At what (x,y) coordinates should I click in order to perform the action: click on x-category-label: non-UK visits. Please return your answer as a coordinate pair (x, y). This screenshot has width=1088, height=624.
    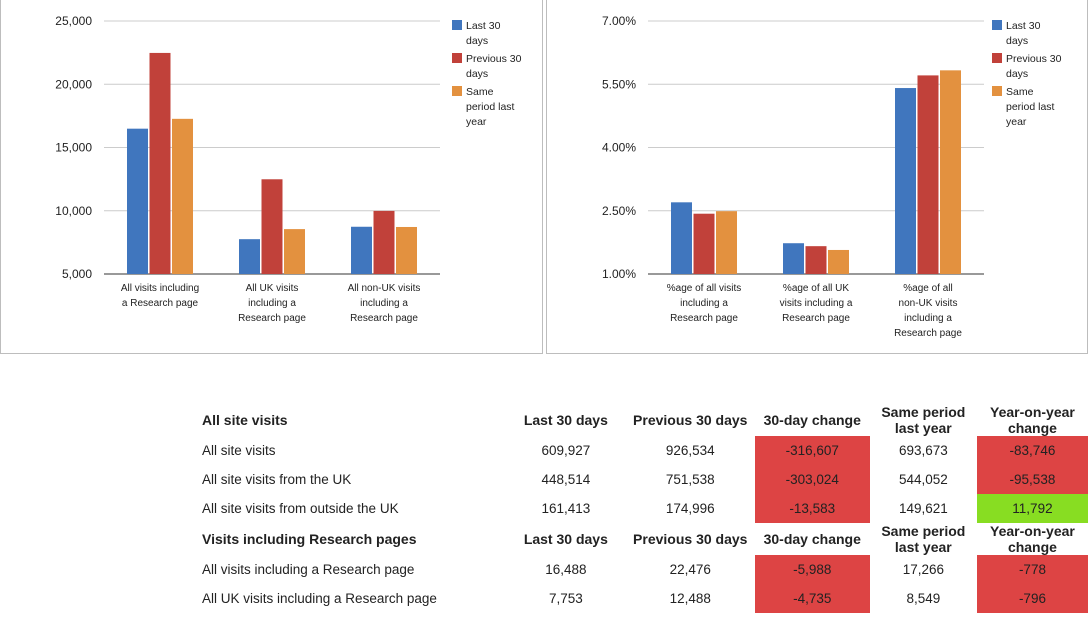
    Looking at the image, I should click on (928, 303).